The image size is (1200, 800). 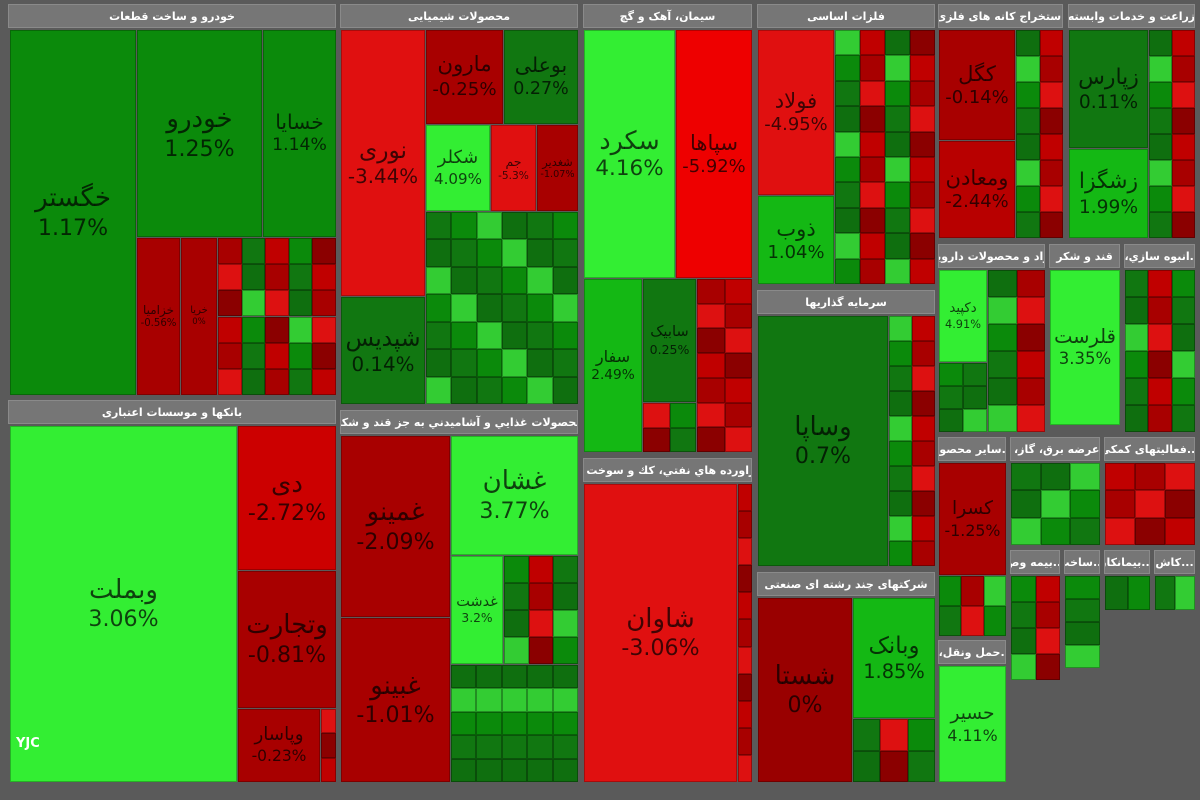 What do you see at coordinates (629, 154) in the screenshot?
I see `stock-tile: سکرد 4.16%` at bounding box center [629, 154].